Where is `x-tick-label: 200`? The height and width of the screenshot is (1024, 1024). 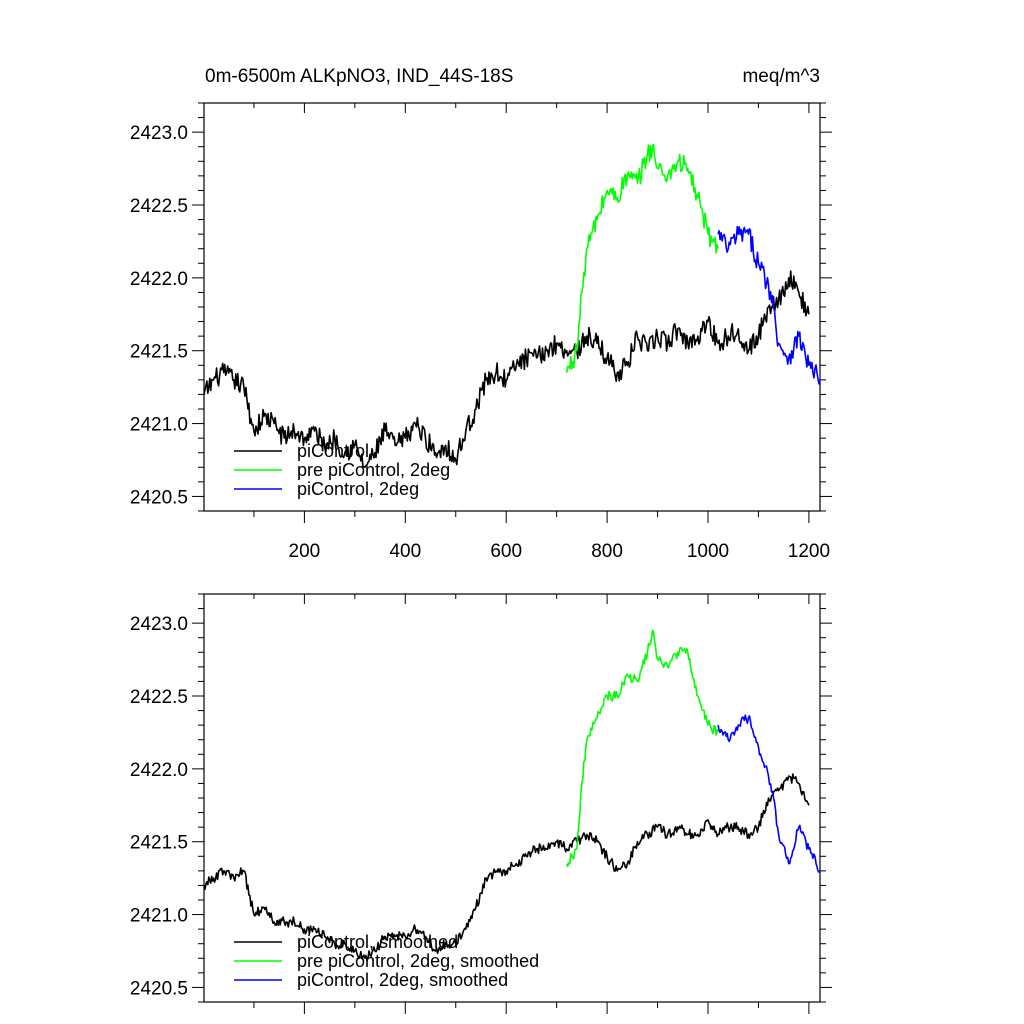 x-tick-label: 200 is located at coordinates (305, 551).